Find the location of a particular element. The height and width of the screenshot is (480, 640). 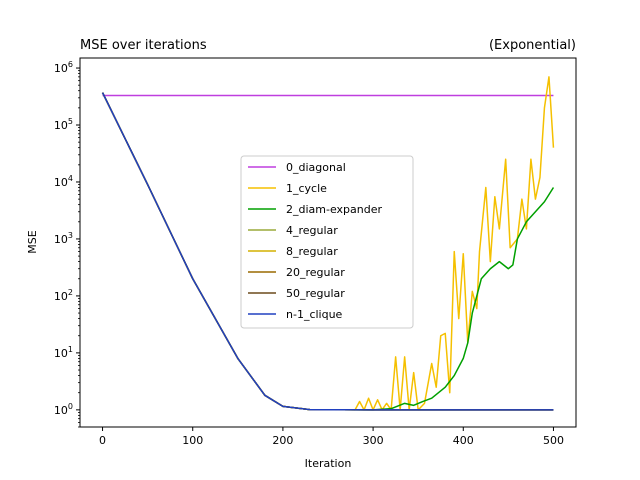

x-axis: 0 100 200 300 400 500 is located at coordinates (331, 437).